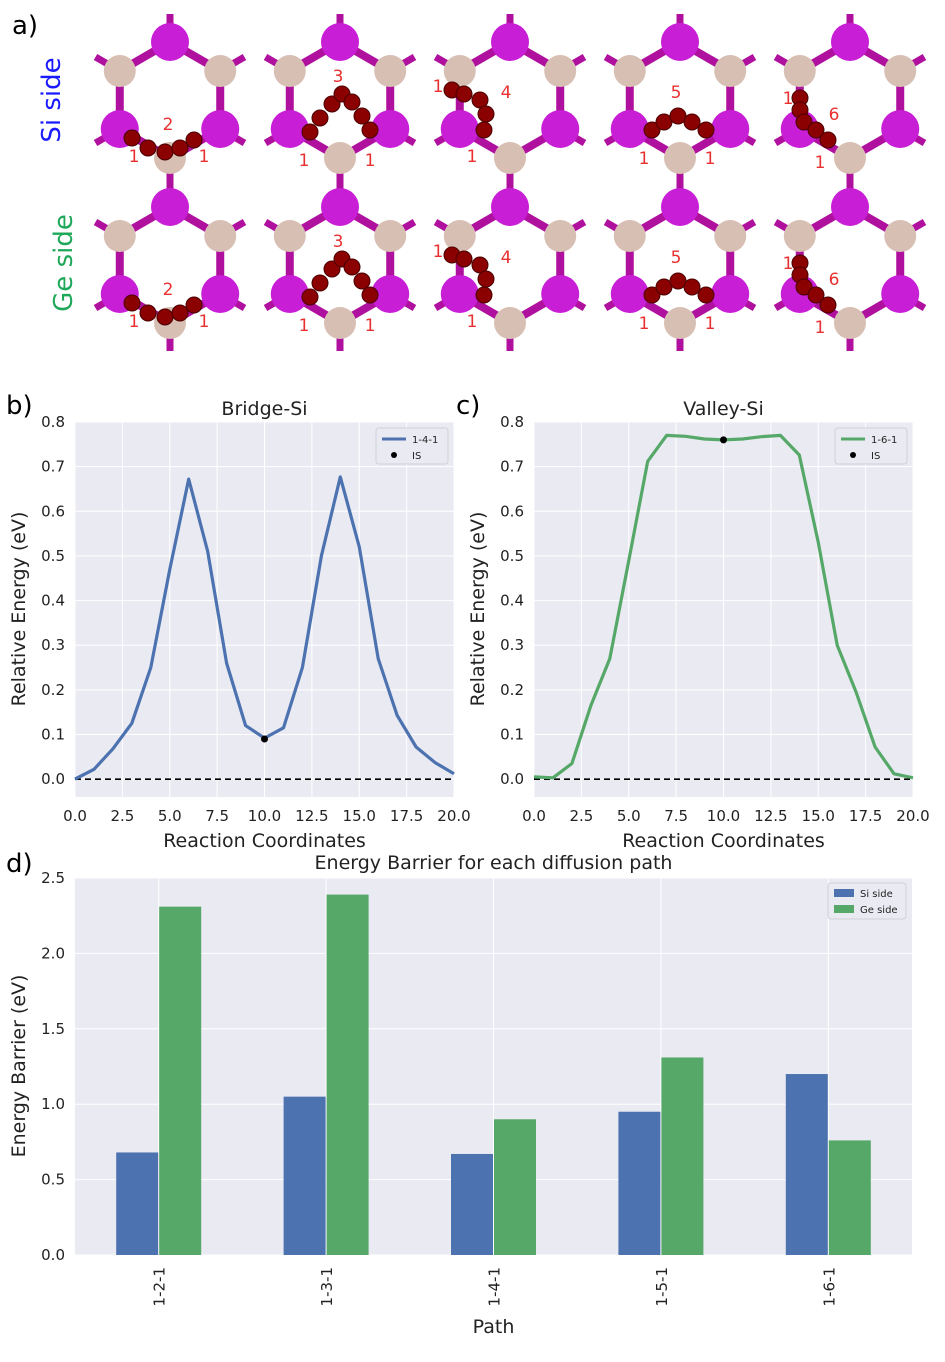  What do you see at coordinates (884, 440) in the screenshot?
I see `legend-label-1-6-1: 1-6-1` at bounding box center [884, 440].